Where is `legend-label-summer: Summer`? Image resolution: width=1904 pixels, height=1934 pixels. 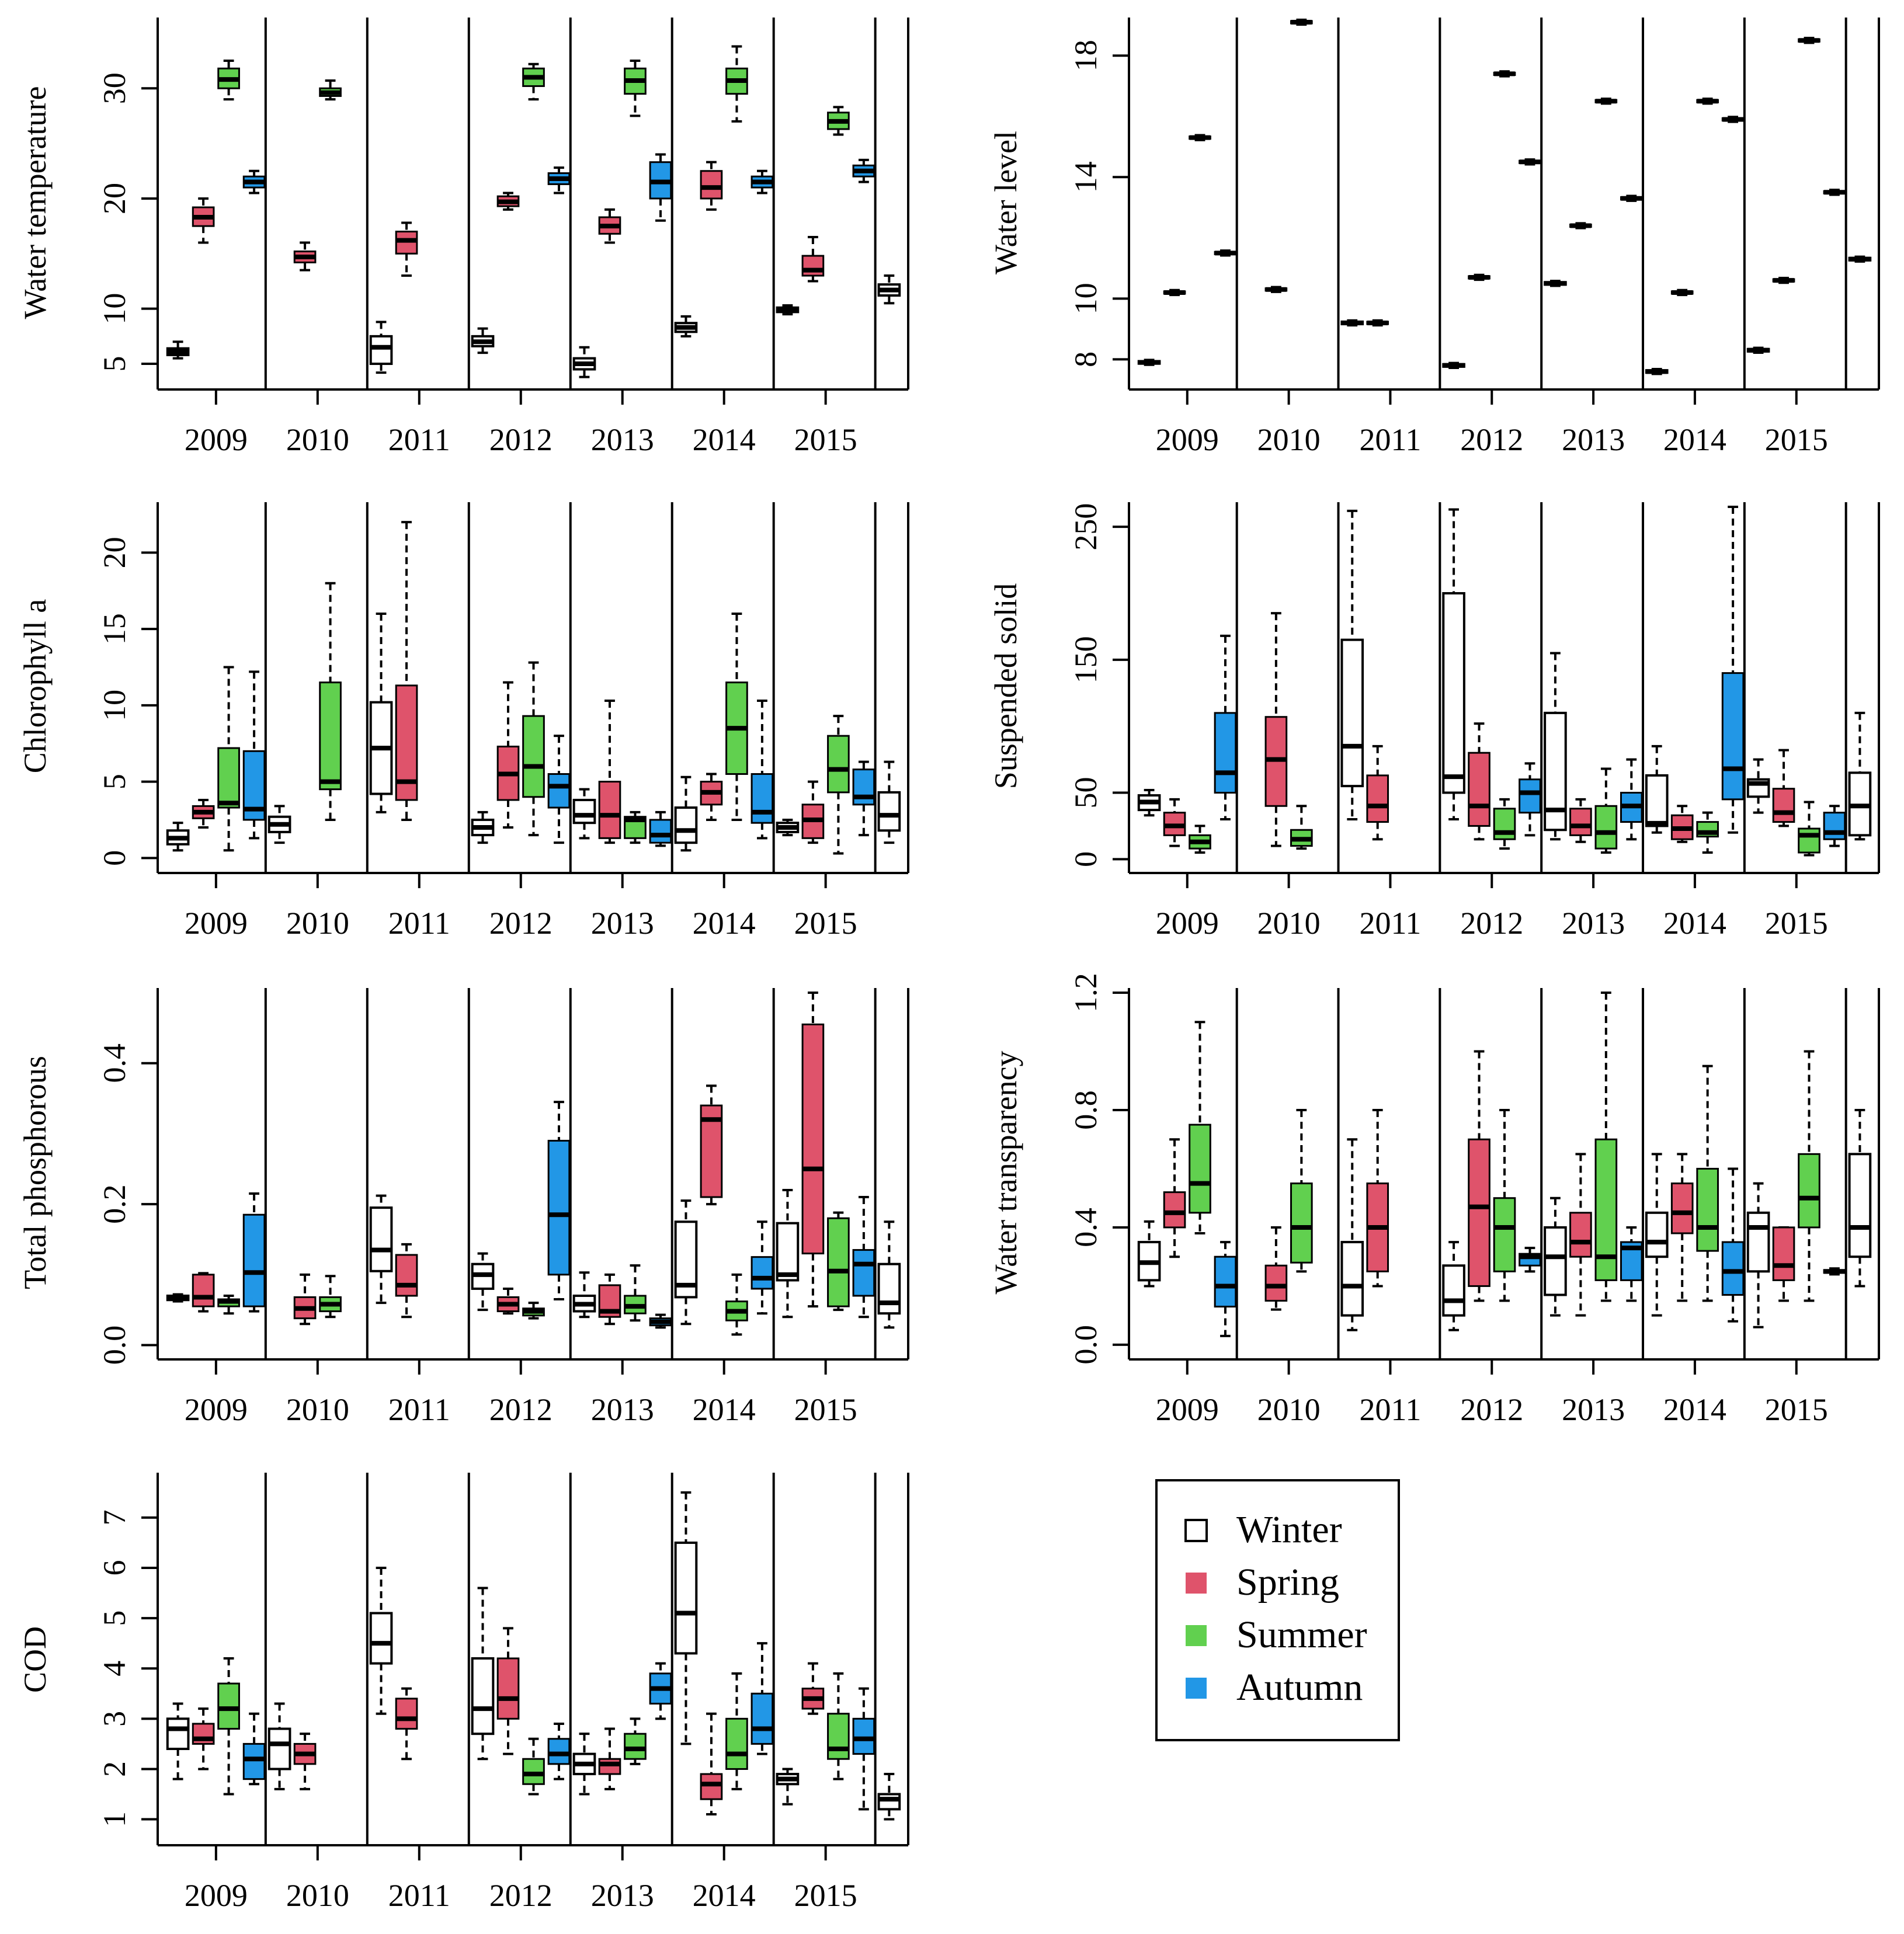
legend-label-summer: Summer is located at coordinates (1301, 1635).